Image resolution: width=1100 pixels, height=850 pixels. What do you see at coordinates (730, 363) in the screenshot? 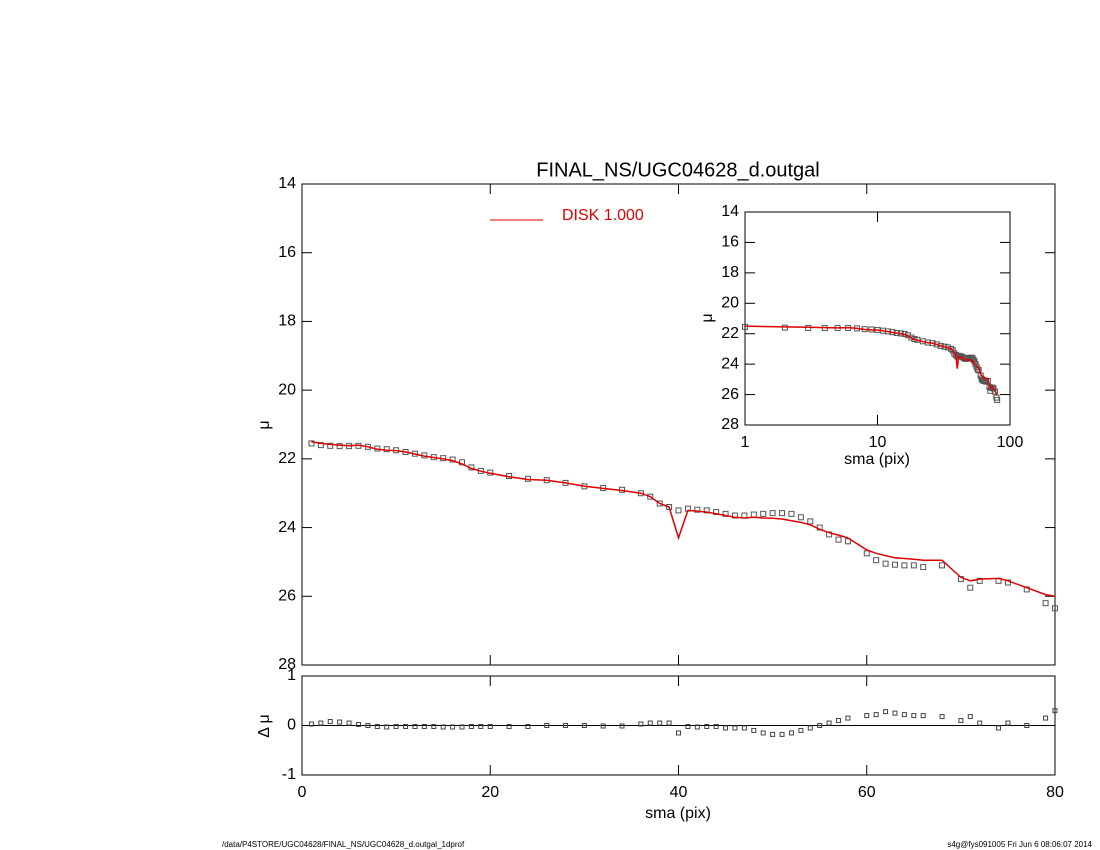
I see `y-tick-label: 24` at bounding box center [730, 363].